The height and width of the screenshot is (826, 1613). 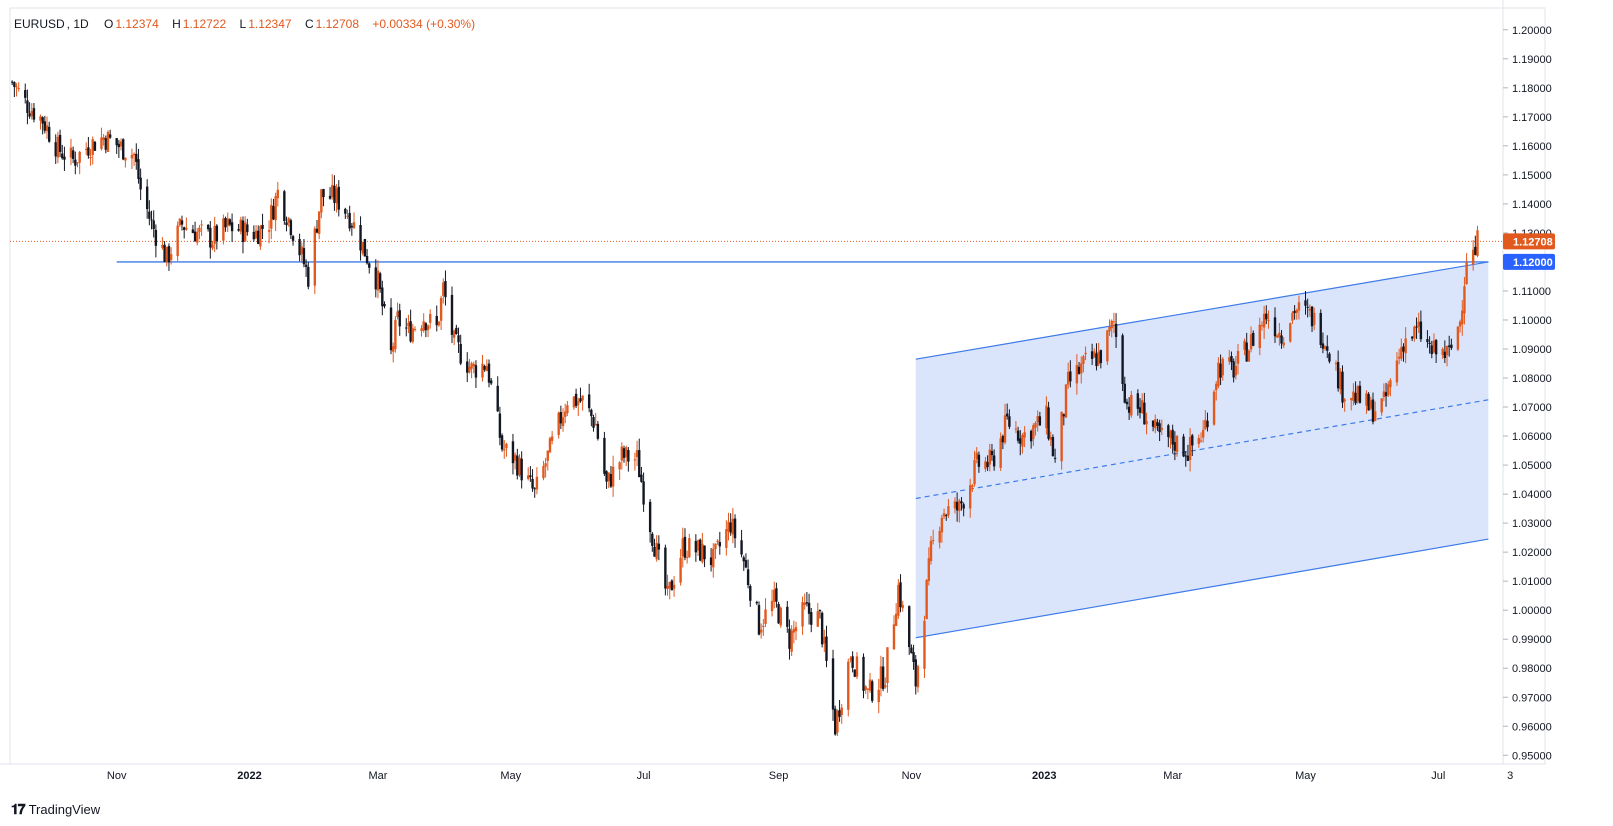 What do you see at coordinates (1532, 756) in the screenshot?
I see `price-tick-label: 0.95000` at bounding box center [1532, 756].